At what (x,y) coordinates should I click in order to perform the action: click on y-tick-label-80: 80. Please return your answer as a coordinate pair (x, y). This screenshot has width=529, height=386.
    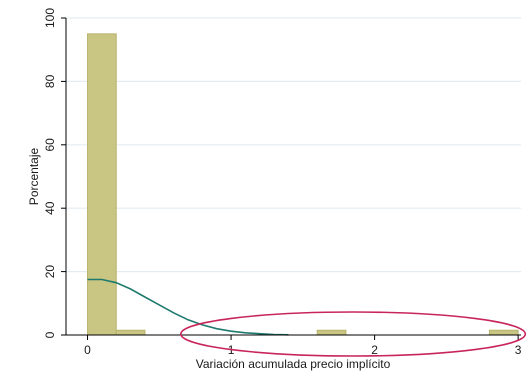
    Looking at the image, I should click on (50, 81).